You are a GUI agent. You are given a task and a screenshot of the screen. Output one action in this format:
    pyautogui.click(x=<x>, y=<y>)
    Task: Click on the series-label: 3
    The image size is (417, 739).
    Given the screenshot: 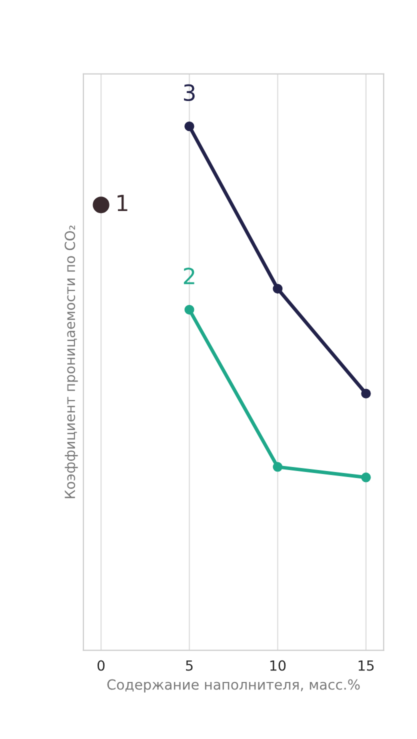 What is the action you would take?
    pyautogui.click(x=189, y=93)
    